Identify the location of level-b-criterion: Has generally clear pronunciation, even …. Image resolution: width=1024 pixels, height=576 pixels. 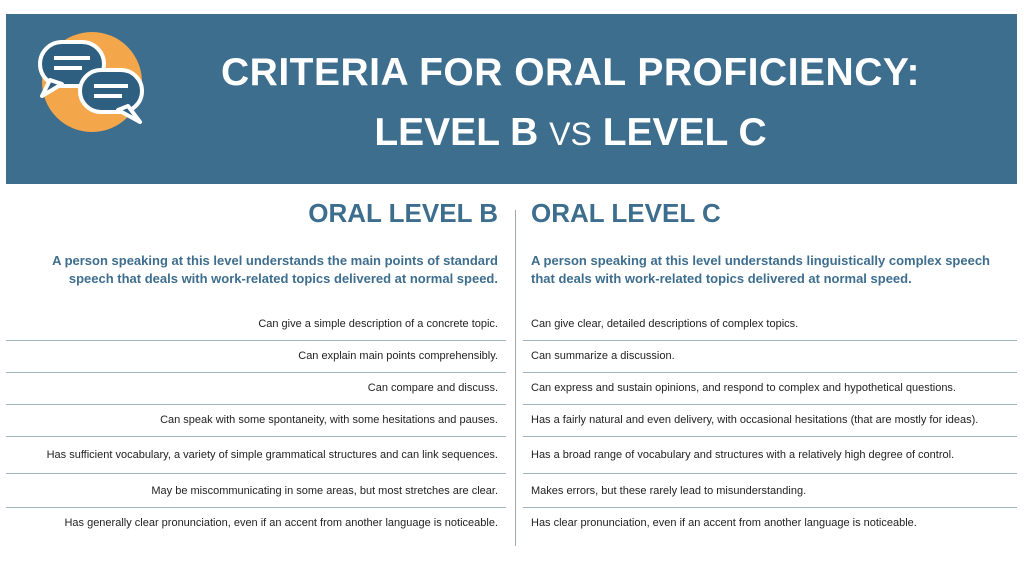
(281, 523).